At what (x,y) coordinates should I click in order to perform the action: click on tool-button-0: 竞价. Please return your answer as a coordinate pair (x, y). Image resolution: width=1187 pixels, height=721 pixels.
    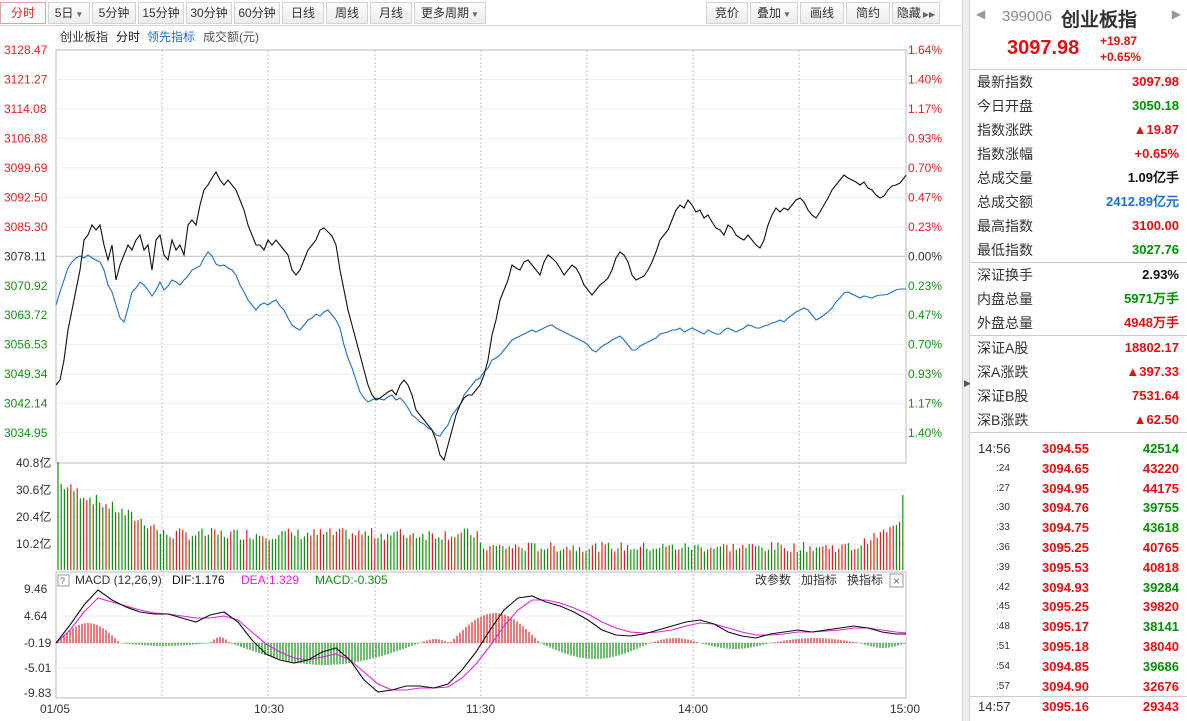
    Looking at the image, I should click on (727, 13).